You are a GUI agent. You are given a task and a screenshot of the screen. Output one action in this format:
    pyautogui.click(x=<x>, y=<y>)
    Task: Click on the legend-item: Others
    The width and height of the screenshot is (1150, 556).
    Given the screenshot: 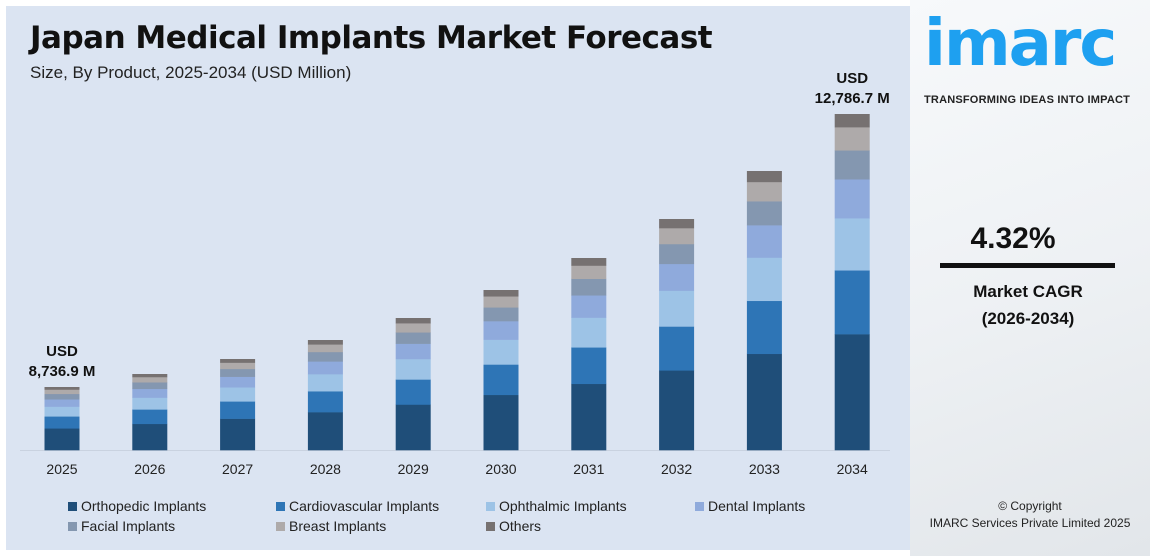 What is the action you would take?
    pyautogui.click(x=513, y=526)
    